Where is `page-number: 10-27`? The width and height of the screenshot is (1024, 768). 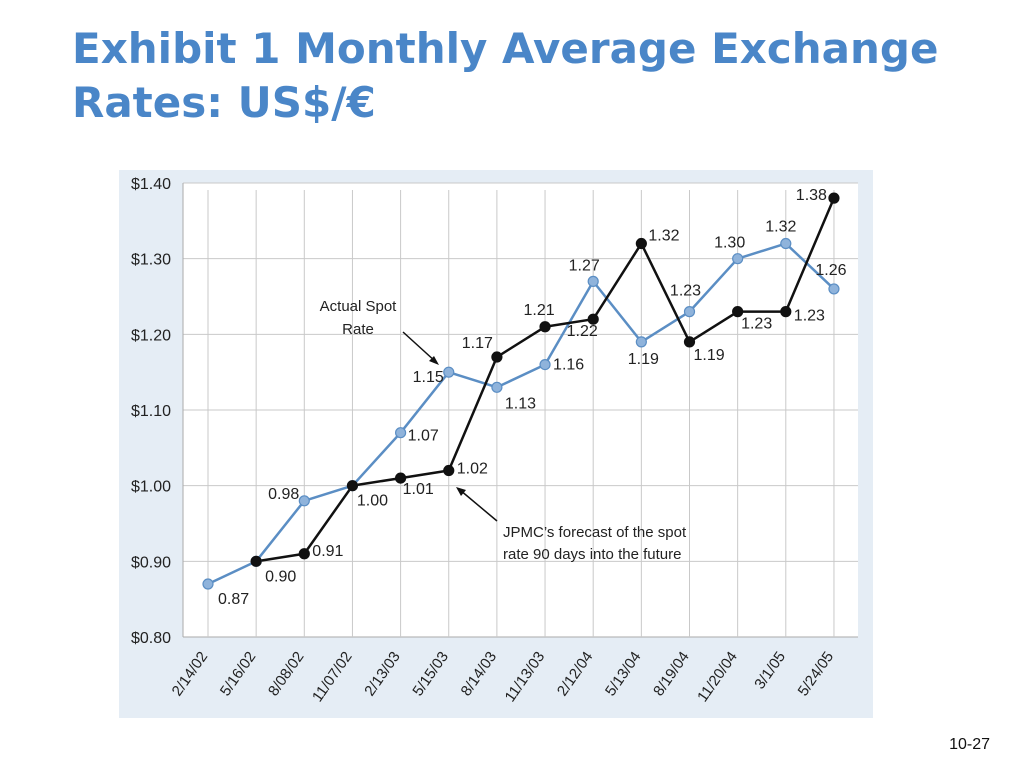 page-number: 10-27 is located at coordinates (969, 744).